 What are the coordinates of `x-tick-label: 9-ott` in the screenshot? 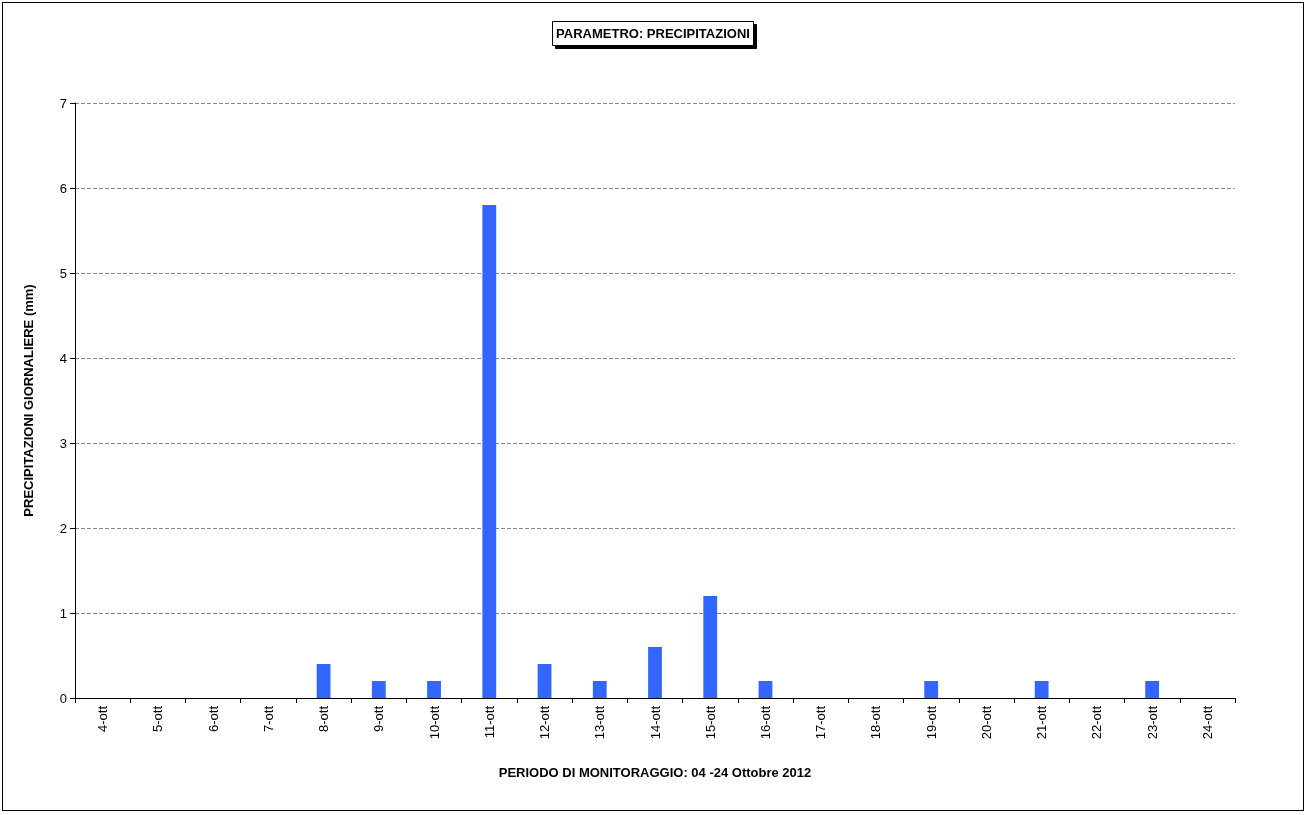 It's located at (379, 719).